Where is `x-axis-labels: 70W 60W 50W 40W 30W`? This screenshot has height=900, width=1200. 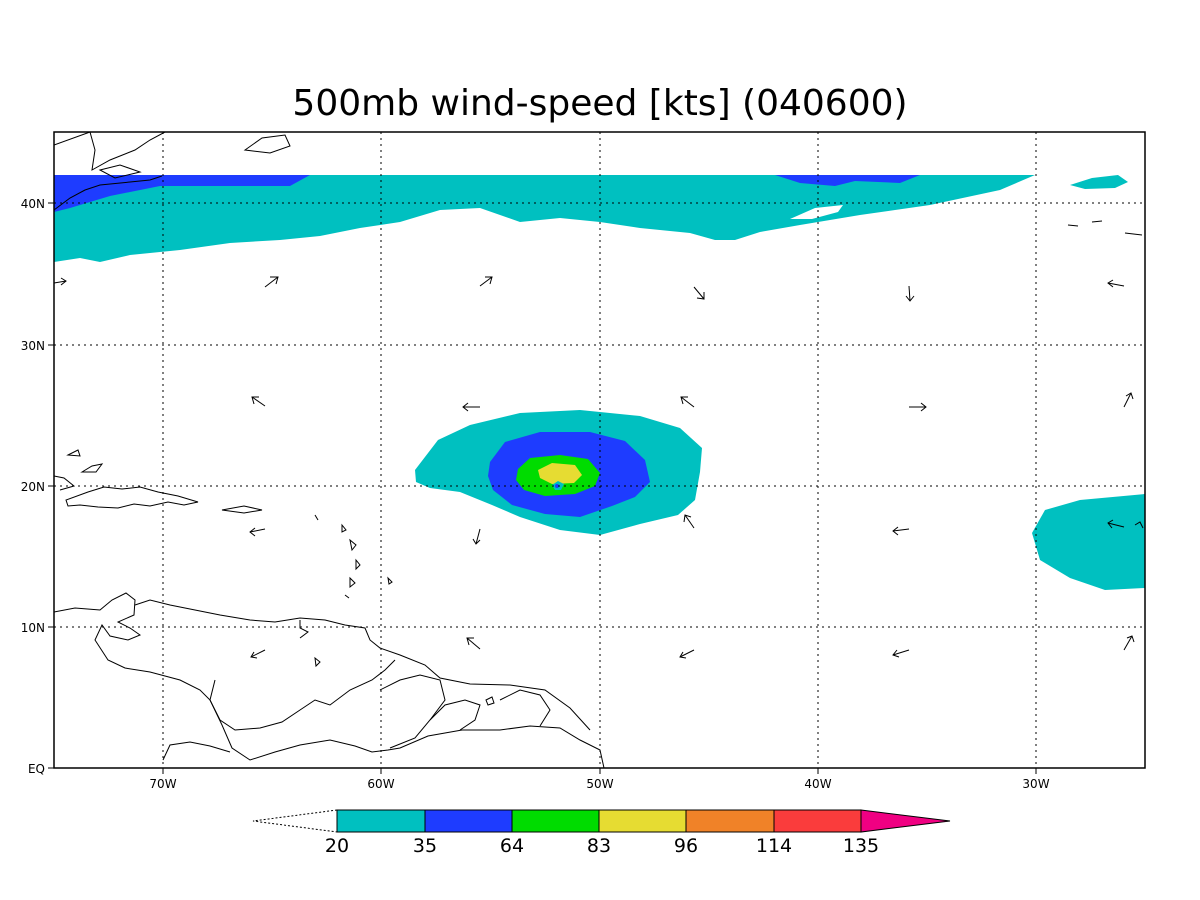
x-axis-labels: 70W 60W 50W 40W 30W is located at coordinates (599, 784).